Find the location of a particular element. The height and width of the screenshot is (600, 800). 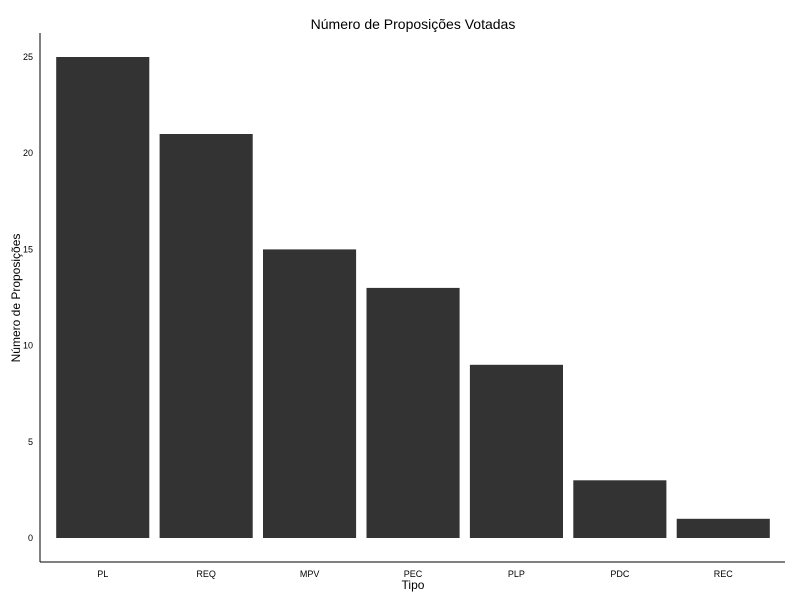

x-tick-label-mpv: MPV is located at coordinates (310, 574).